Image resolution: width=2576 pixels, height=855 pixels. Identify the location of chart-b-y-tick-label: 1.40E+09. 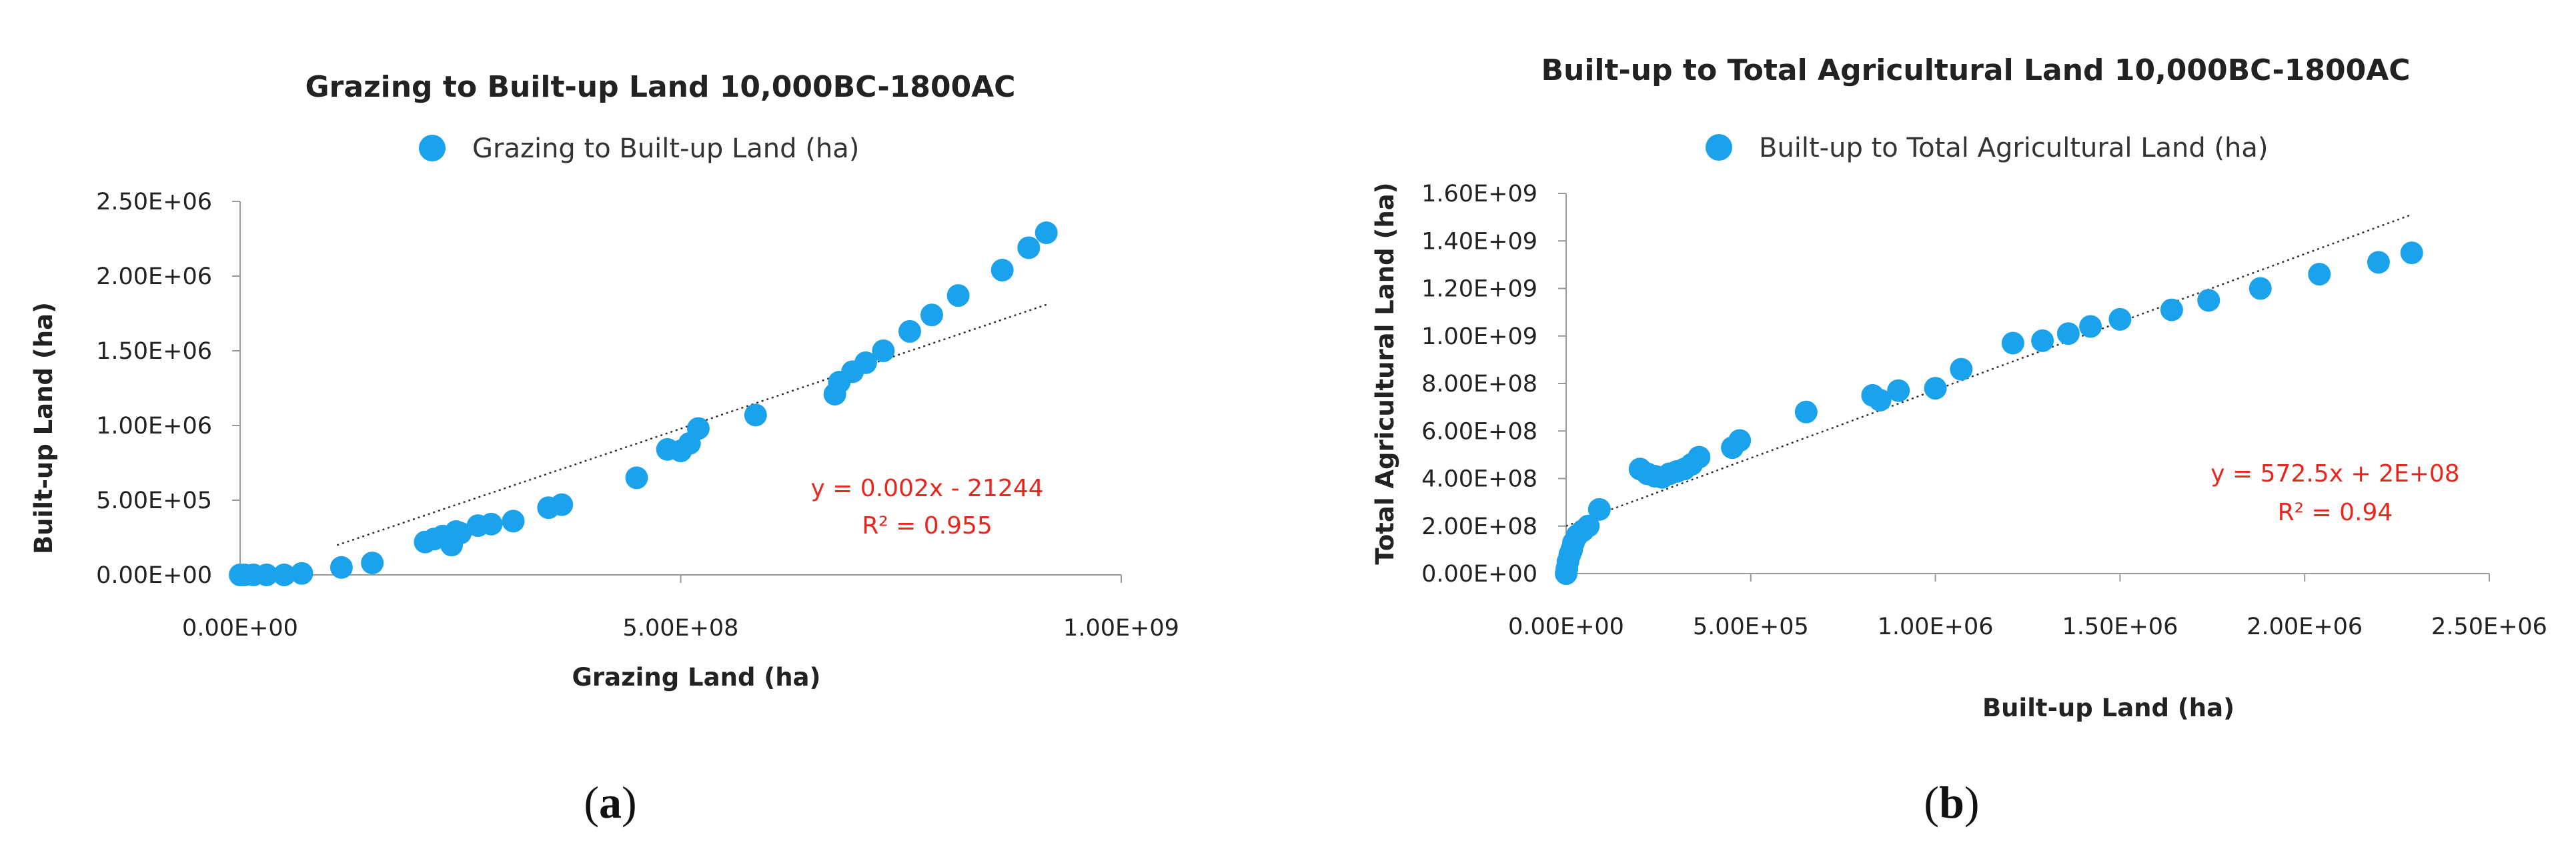
(1479, 241).